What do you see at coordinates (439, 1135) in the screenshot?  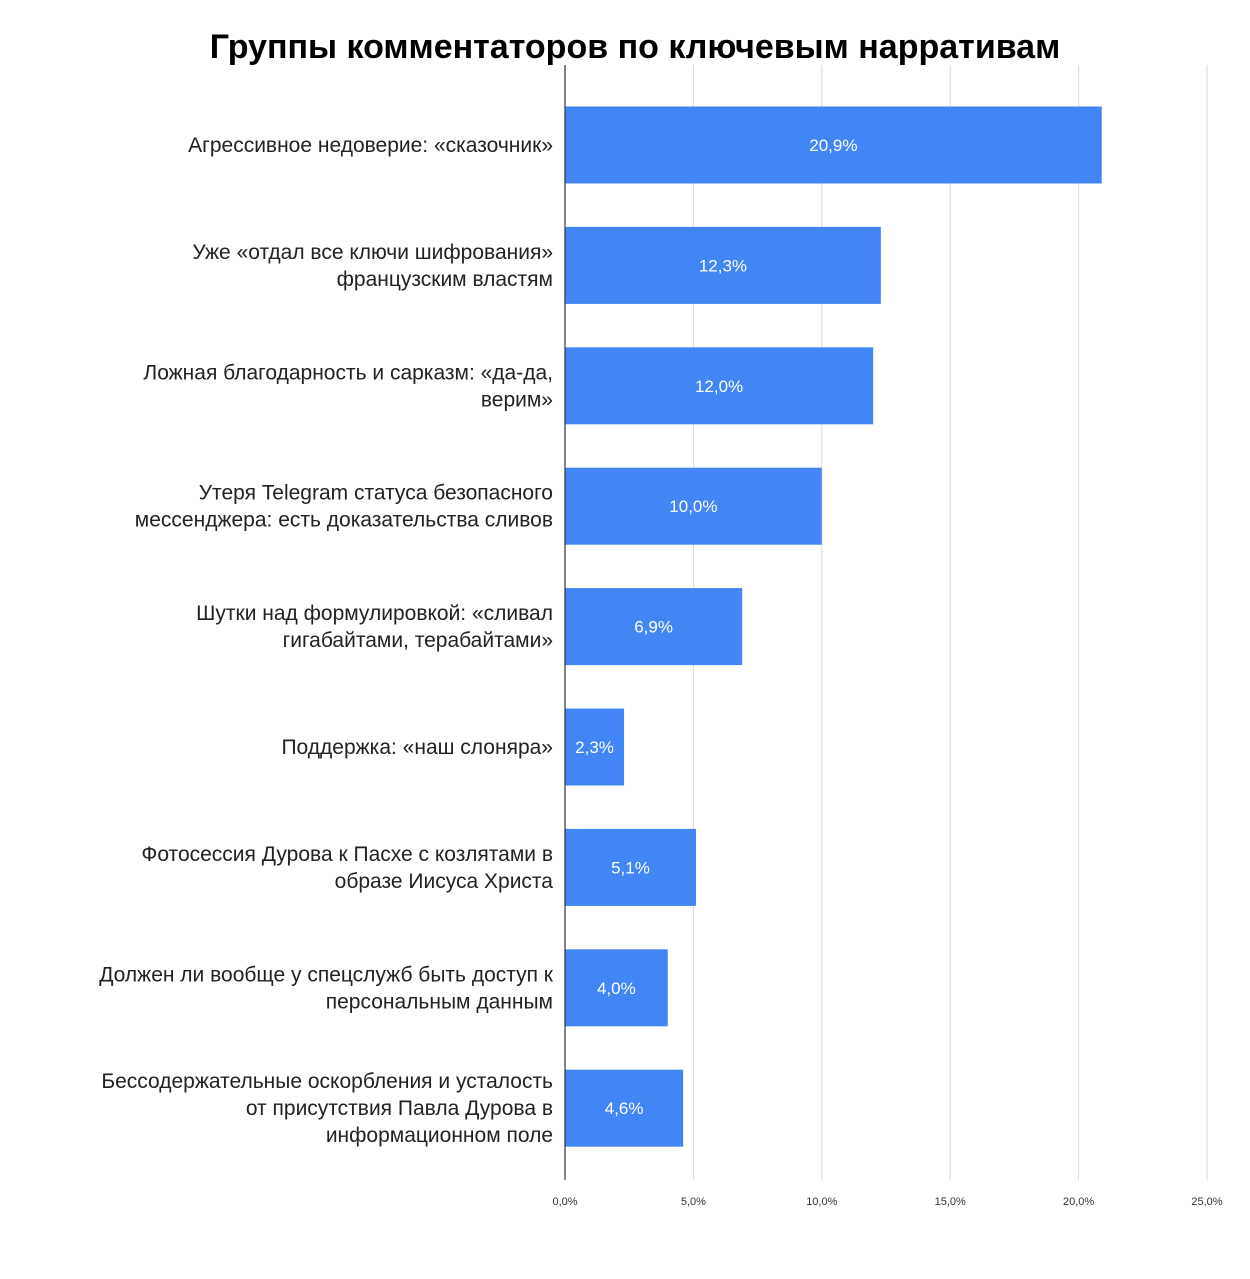 I see `category-label: информационном поле` at bounding box center [439, 1135].